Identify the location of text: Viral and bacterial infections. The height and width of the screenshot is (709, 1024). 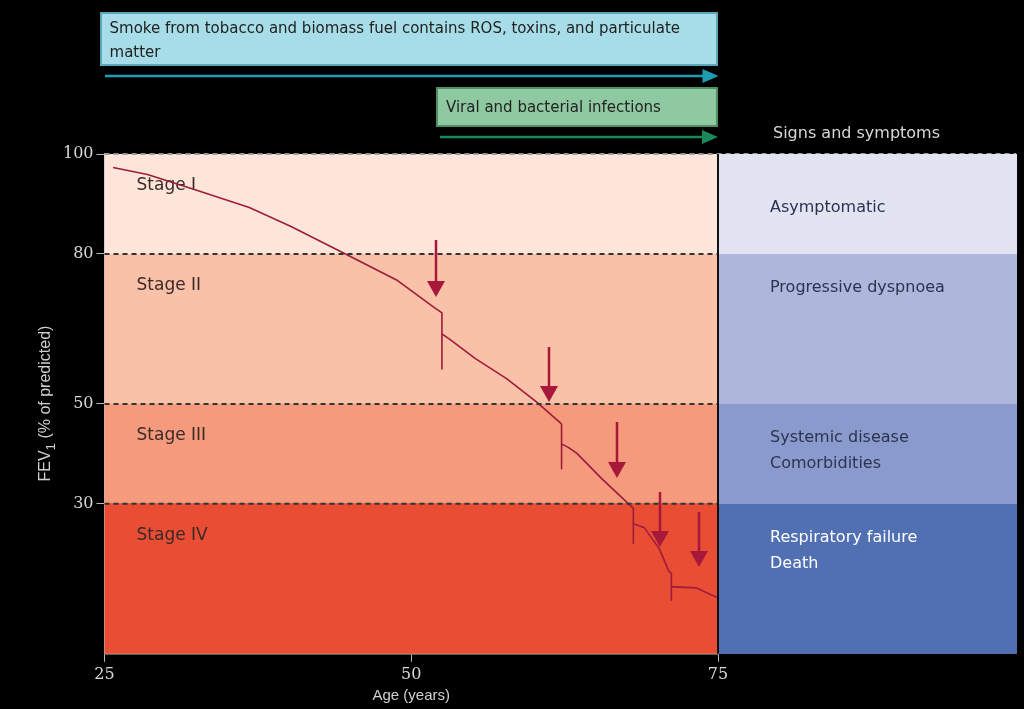
(577, 107).